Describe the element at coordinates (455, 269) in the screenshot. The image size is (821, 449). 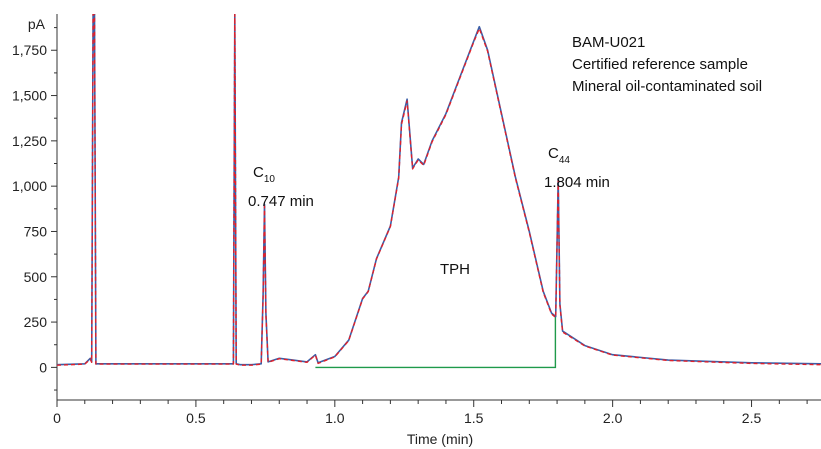
I see `tph-label: TPH` at that location.